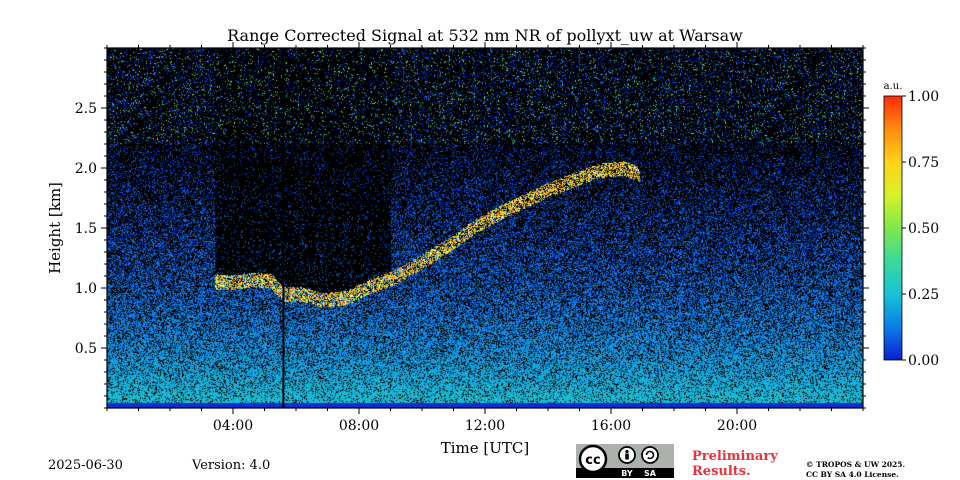 The image size is (960, 480). I want to click on version-label: Version: 4.0, so click(231, 465).